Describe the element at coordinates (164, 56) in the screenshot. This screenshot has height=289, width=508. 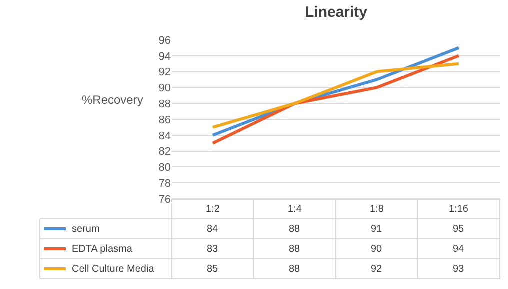
I see `y-tick-label: 94` at that location.